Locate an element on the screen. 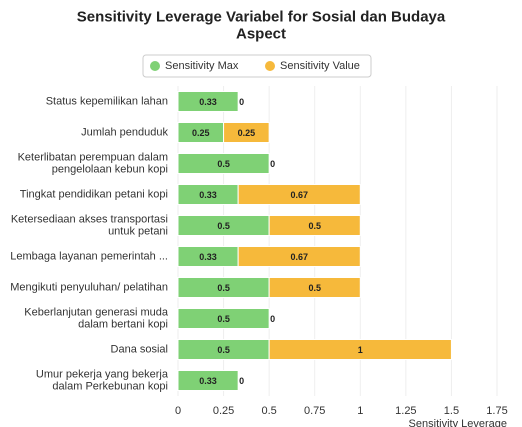  legend-label: Sensitivity Max is located at coordinates (202, 66).